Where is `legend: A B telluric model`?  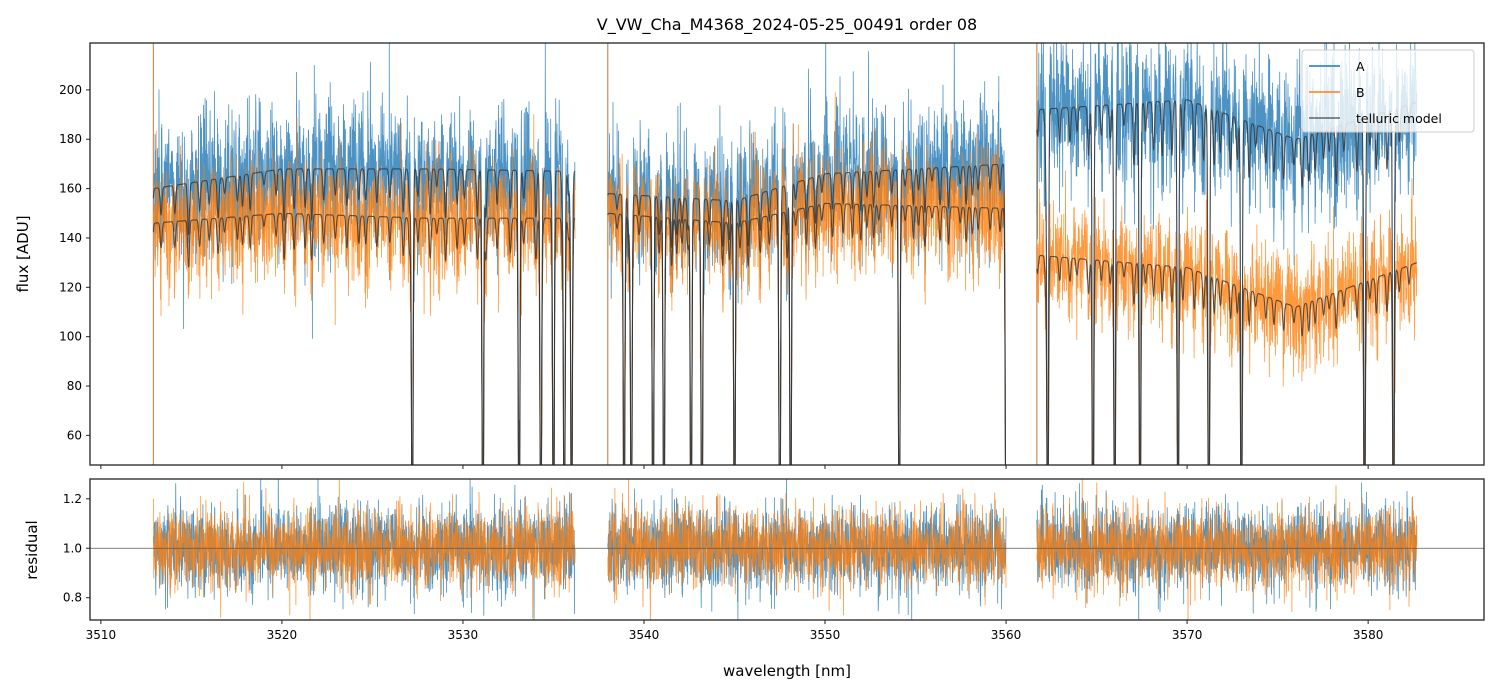
legend: A B telluric model is located at coordinates (1388, 91).